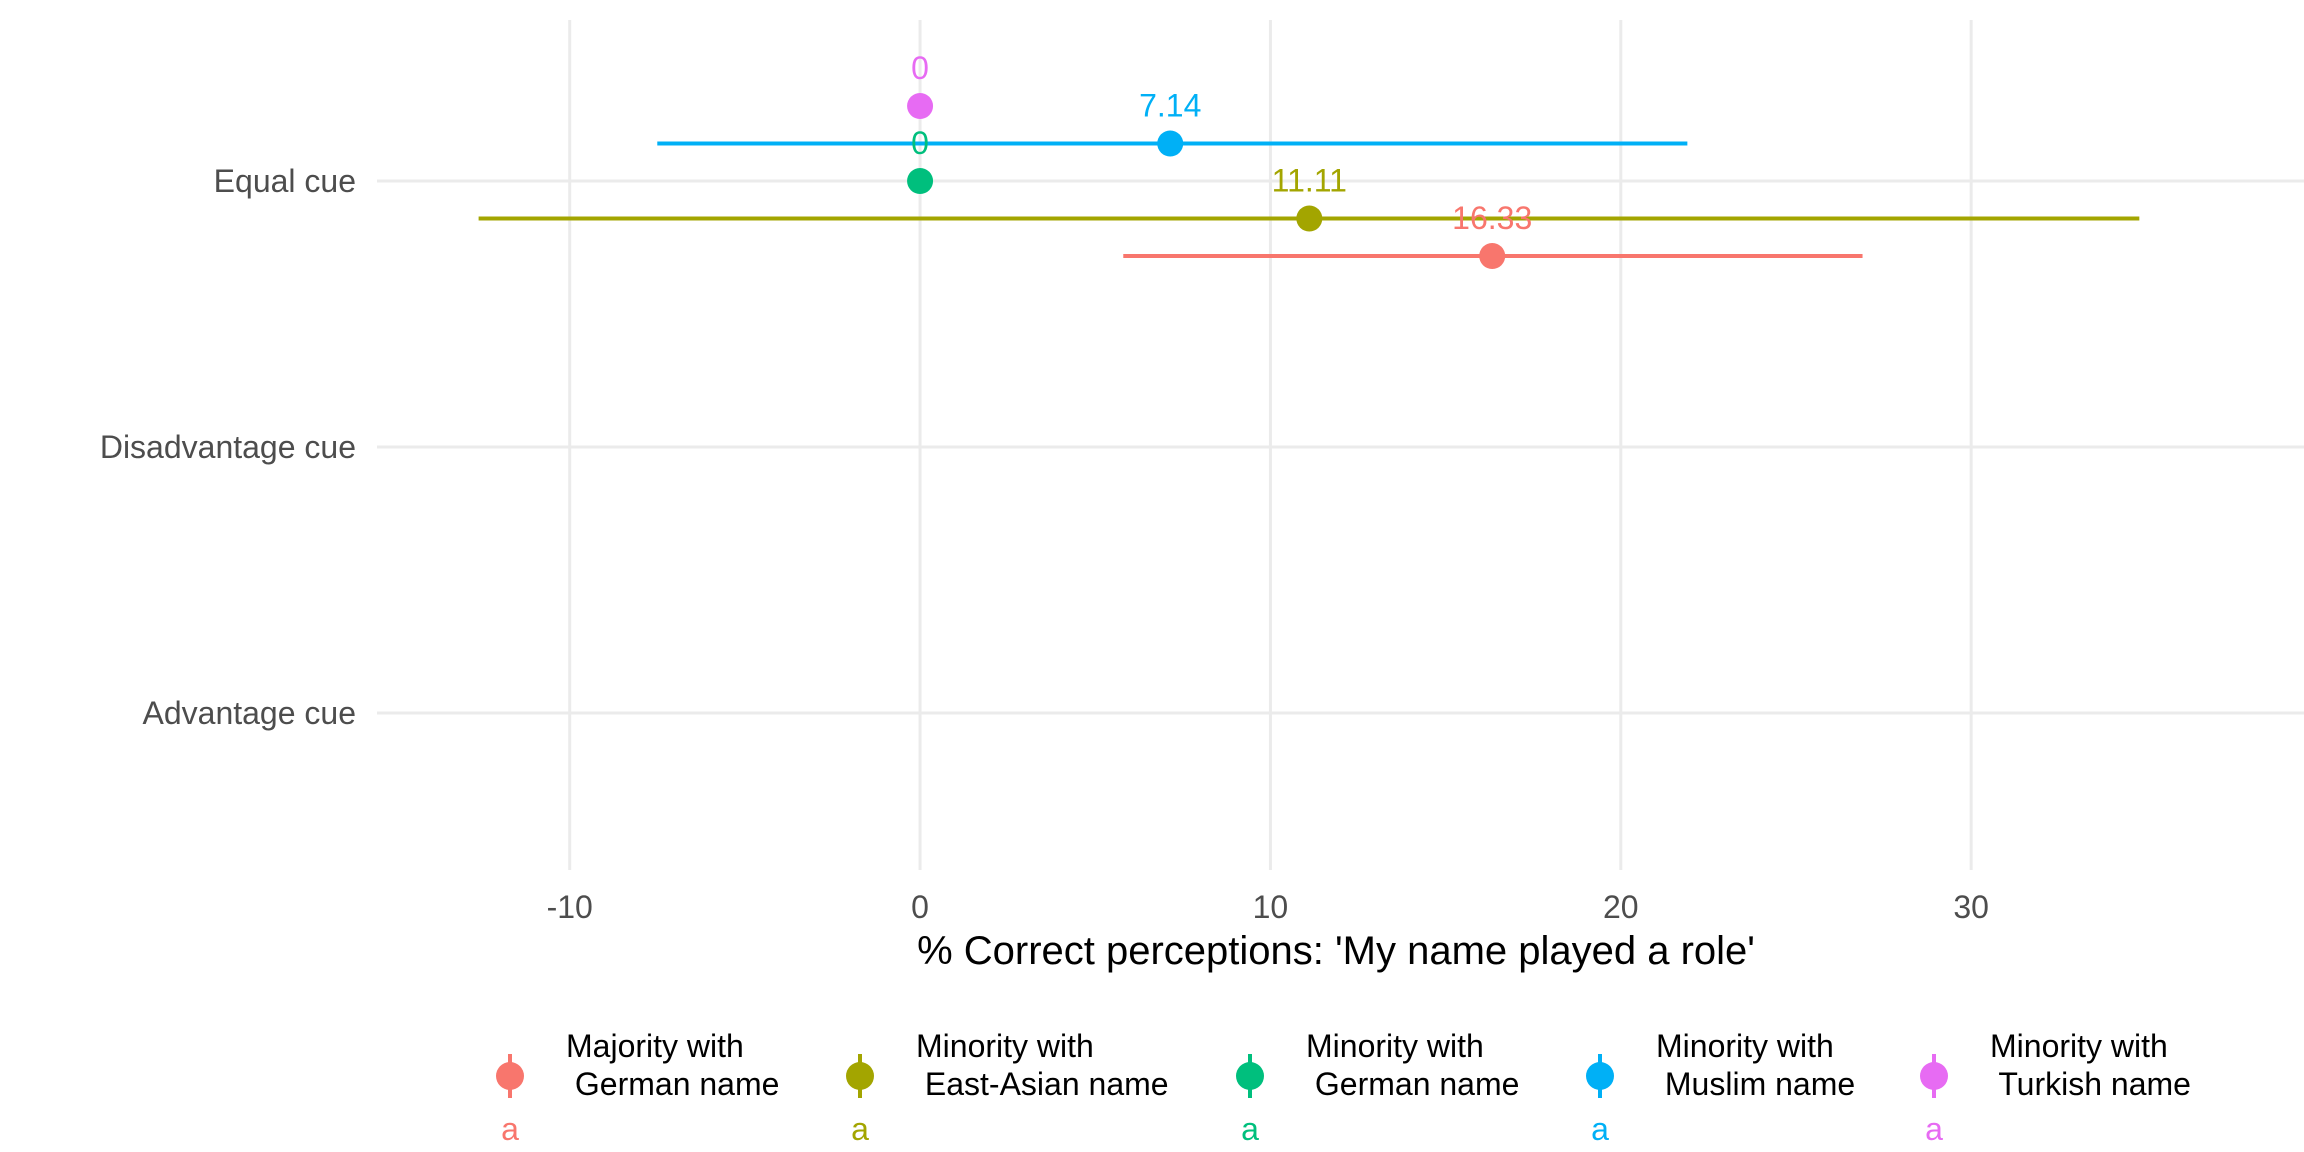 The width and height of the screenshot is (2304, 1152). What do you see at coordinates (1971, 907) in the screenshot?
I see `x-tick-label: 30` at bounding box center [1971, 907].